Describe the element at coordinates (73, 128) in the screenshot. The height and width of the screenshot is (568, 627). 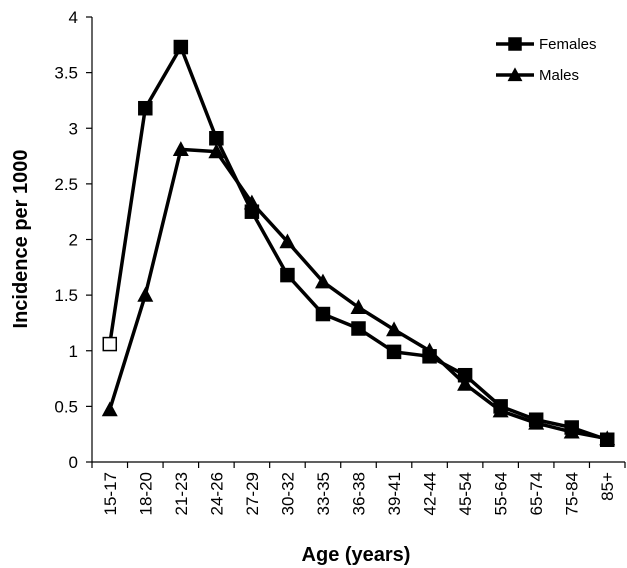
I see `y-tick-label: 3` at that location.